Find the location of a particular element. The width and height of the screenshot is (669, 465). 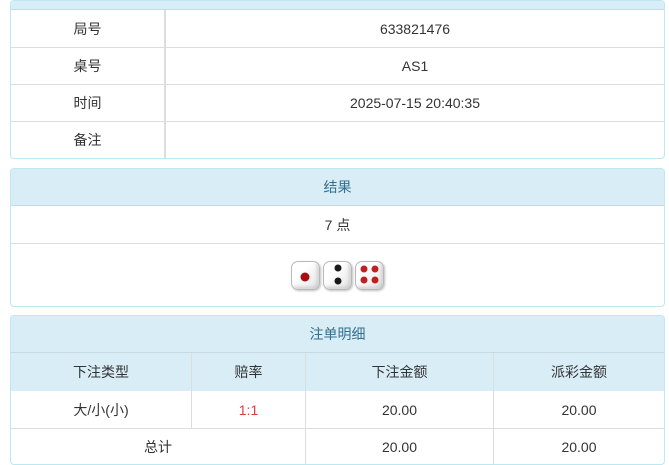

table-row: 桌号 AS1 is located at coordinates (337, 65).